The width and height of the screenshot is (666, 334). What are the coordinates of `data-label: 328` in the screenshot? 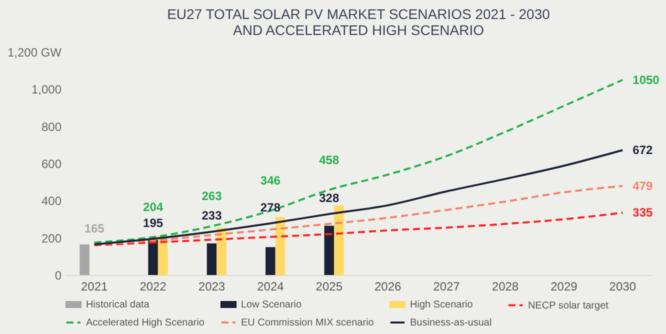 It's located at (329, 198).